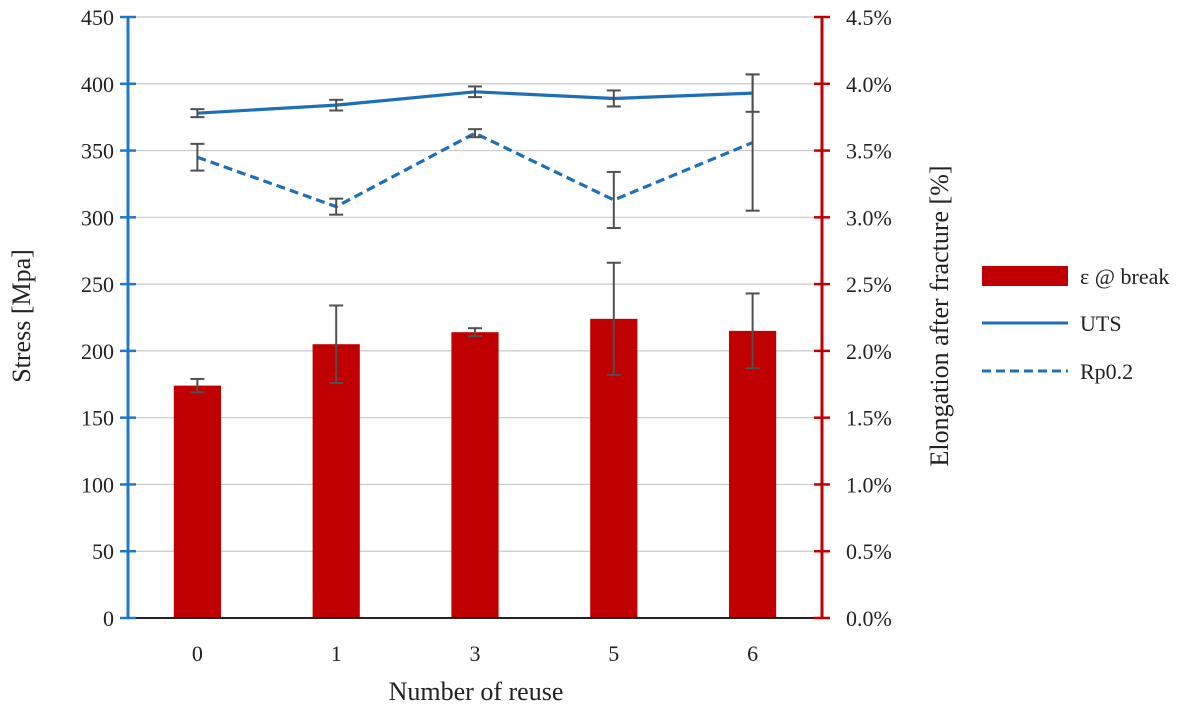 The width and height of the screenshot is (1200, 712). What do you see at coordinates (336, 653) in the screenshot?
I see `x-tick-label: 1` at bounding box center [336, 653].